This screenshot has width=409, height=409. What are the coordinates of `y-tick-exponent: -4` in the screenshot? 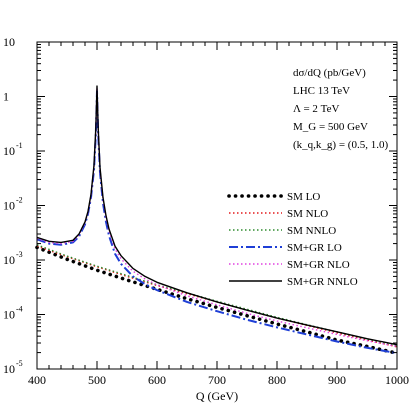 It's located at (19, 309).